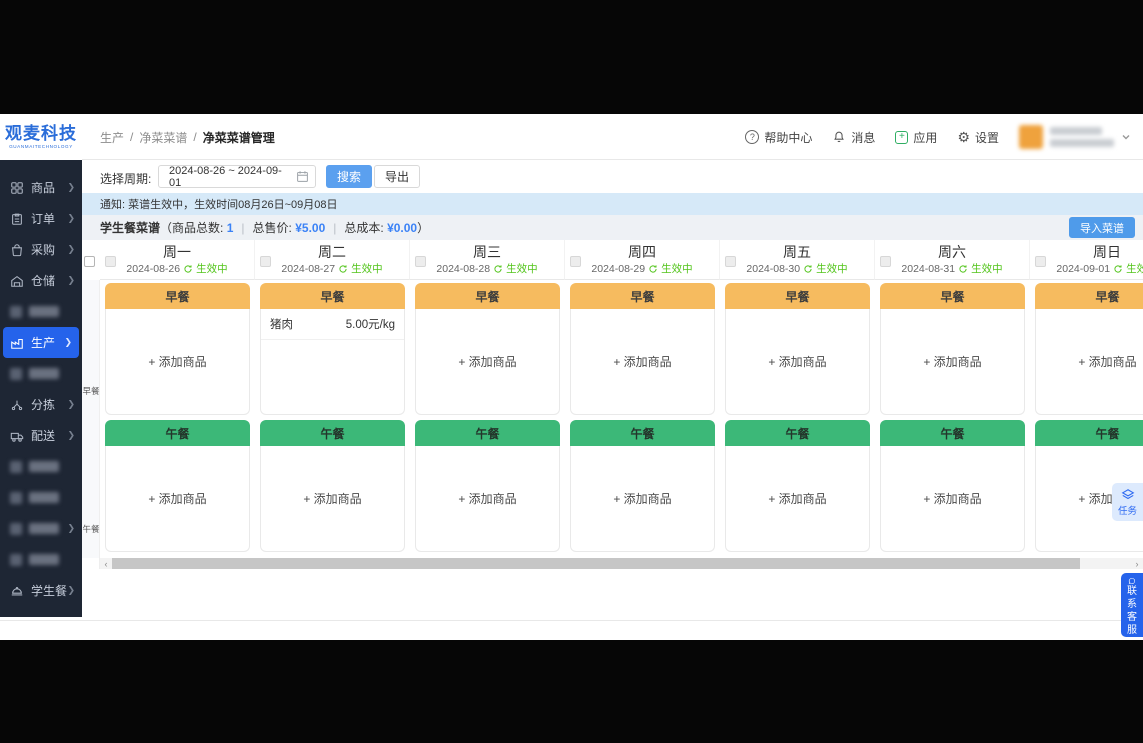 This screenshot has height=743, width=1143. What do you see at coordinates (902, 137) in the screenshot?
I see `apps-icon: +` at bounding box center [902, 137].